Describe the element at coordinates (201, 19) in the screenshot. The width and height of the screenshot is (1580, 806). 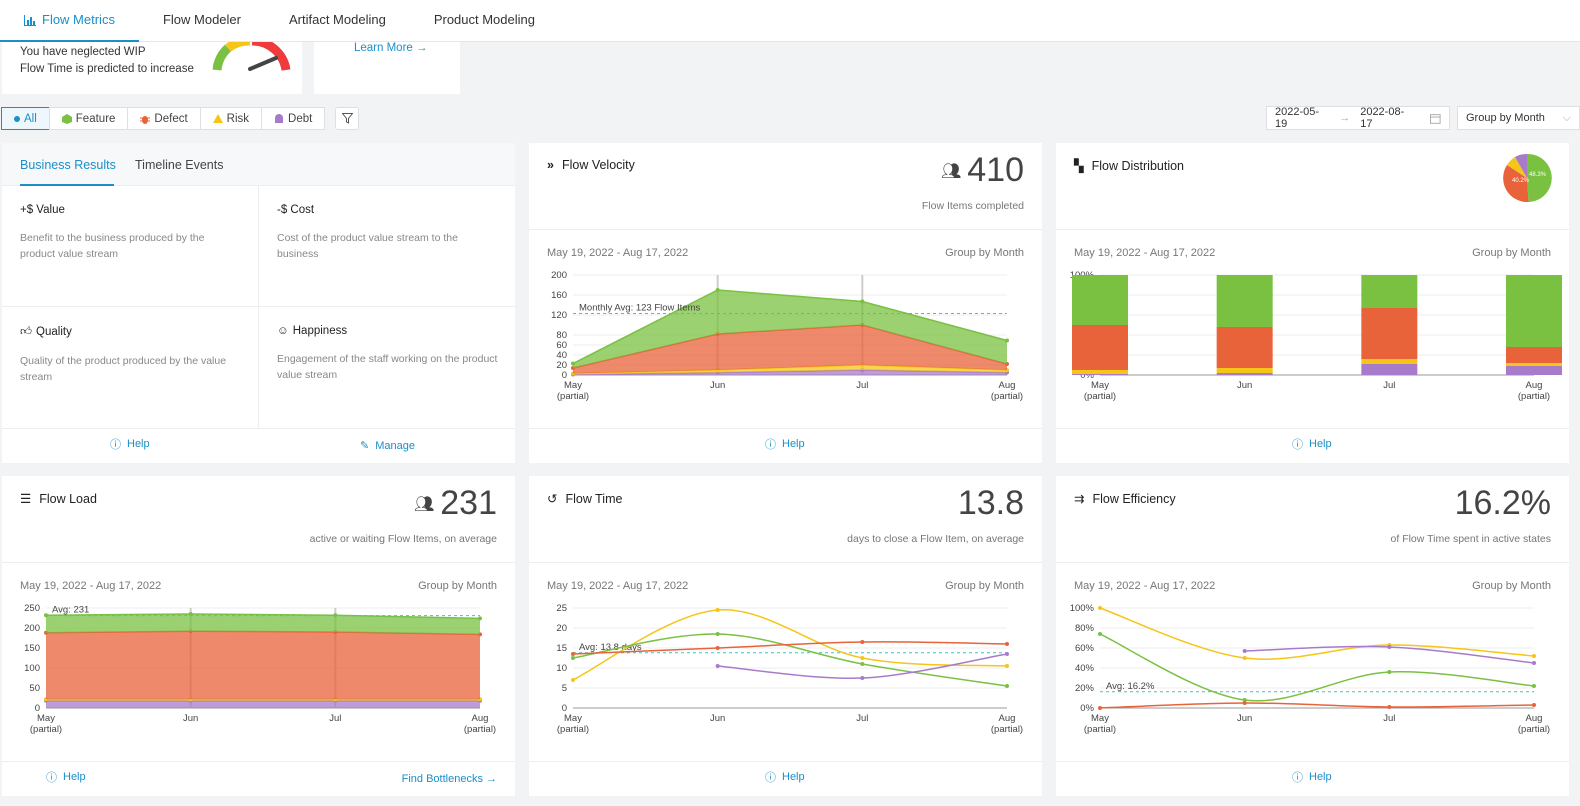
I see `tab-flow-modeler: Flow Modeler` at that location.